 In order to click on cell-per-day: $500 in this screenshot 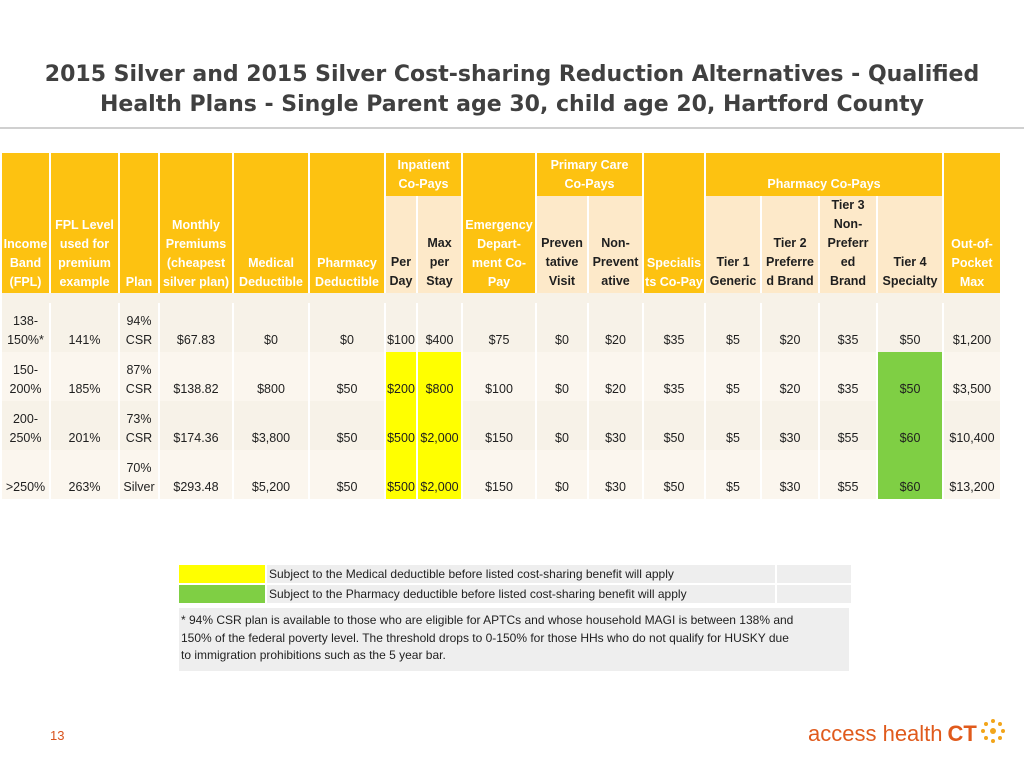, I will do `click(401, 425)`.